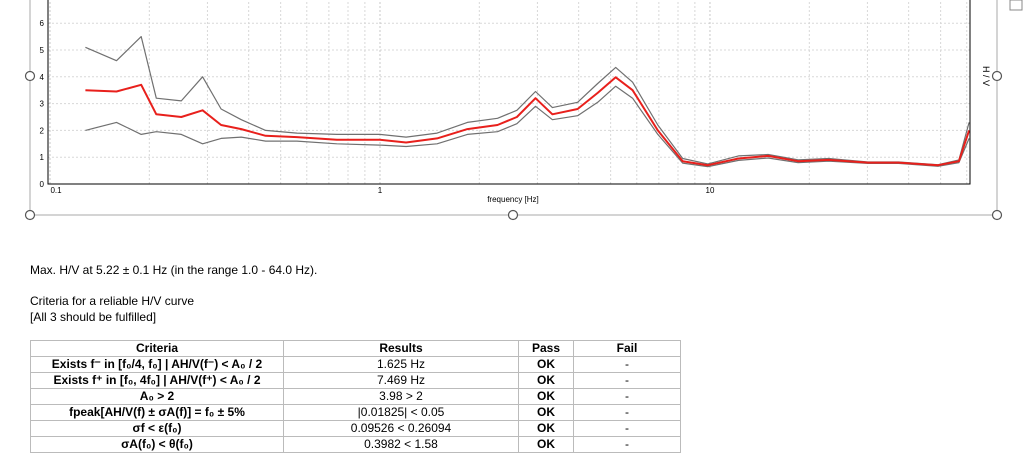  I want to click on header-row: Criteria Results Pass Fail, so click(355, 348).